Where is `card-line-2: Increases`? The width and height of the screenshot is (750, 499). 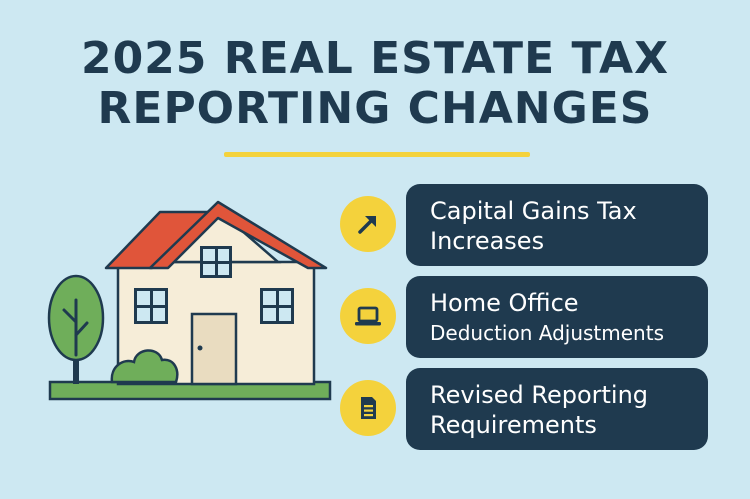
card-line-2: Increases is located at coordinates (487, 241).